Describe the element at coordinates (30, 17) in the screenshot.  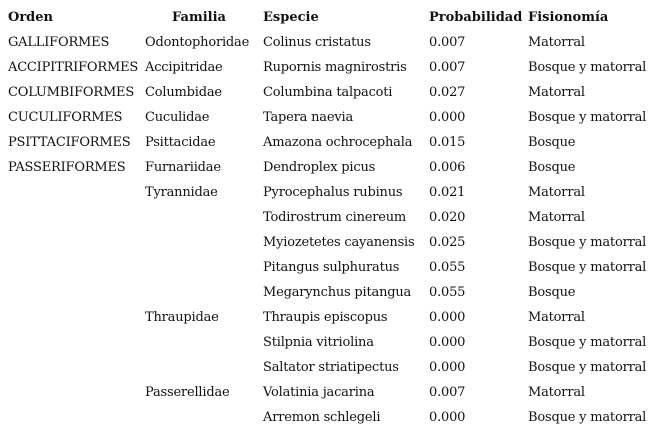
I see `header-orden: Orden` at that location.